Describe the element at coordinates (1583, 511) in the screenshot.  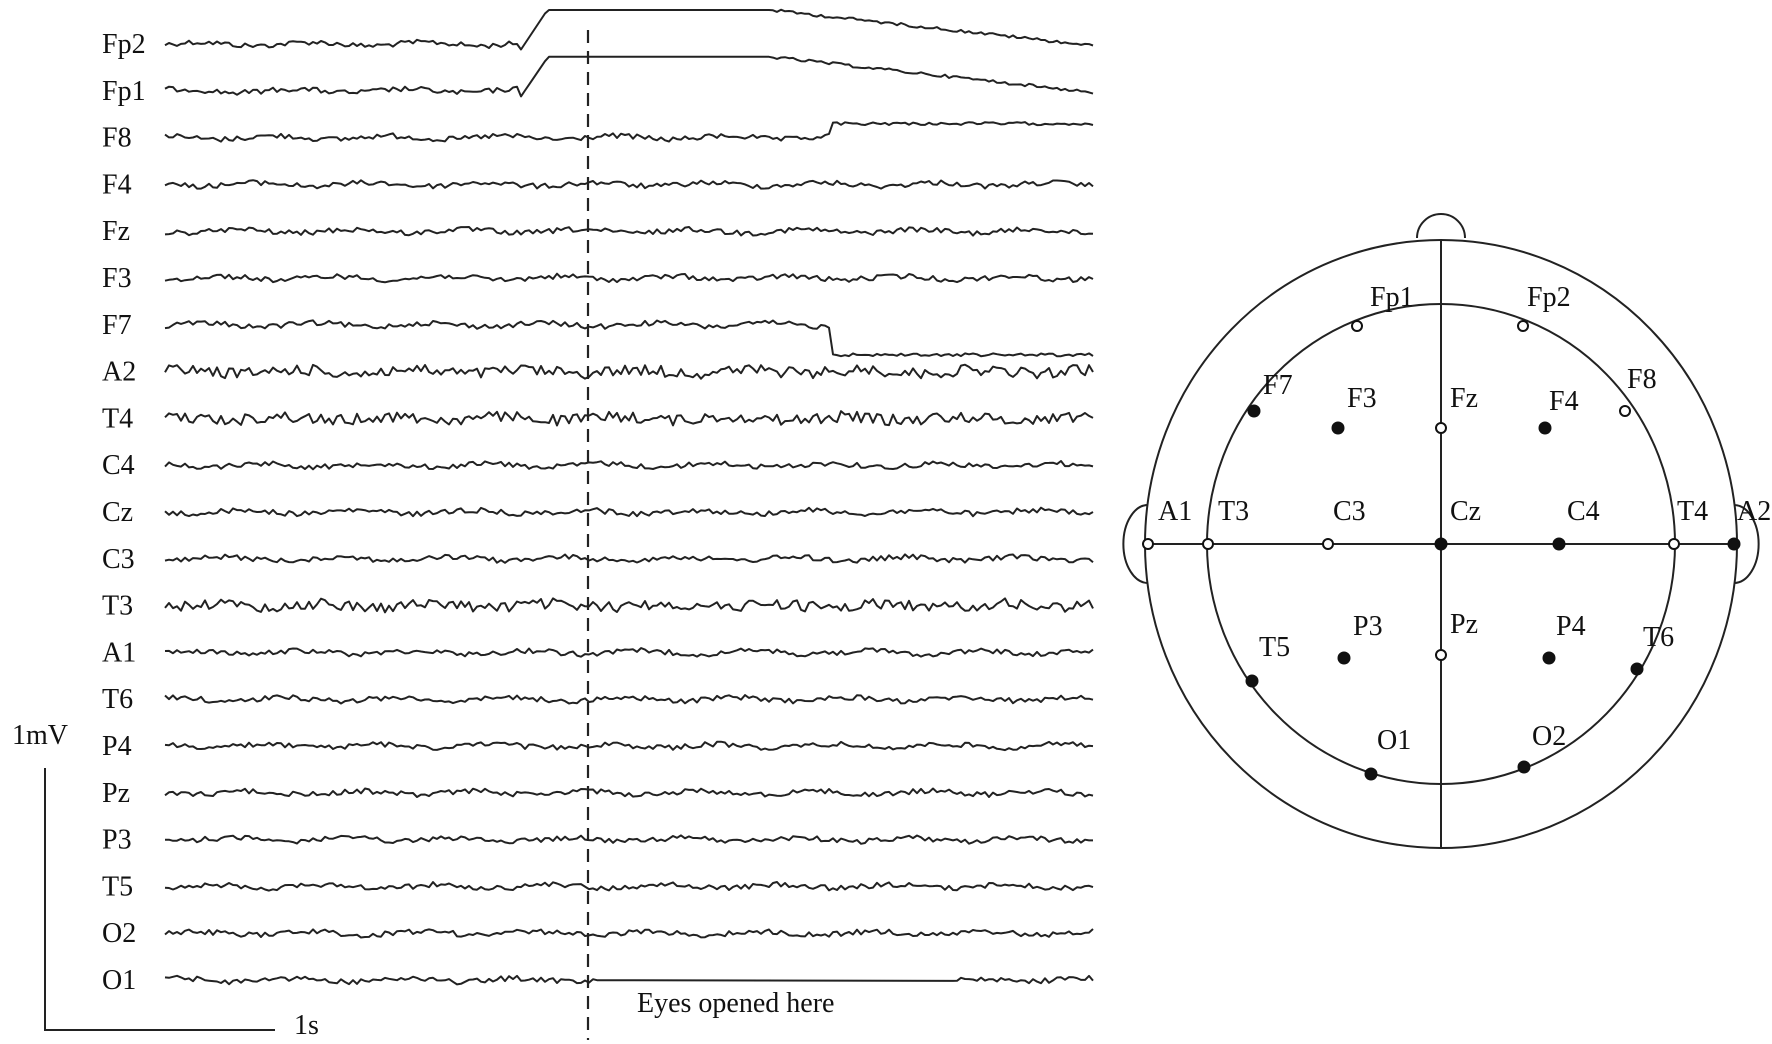
I see `electrode-label: C4` at that location.